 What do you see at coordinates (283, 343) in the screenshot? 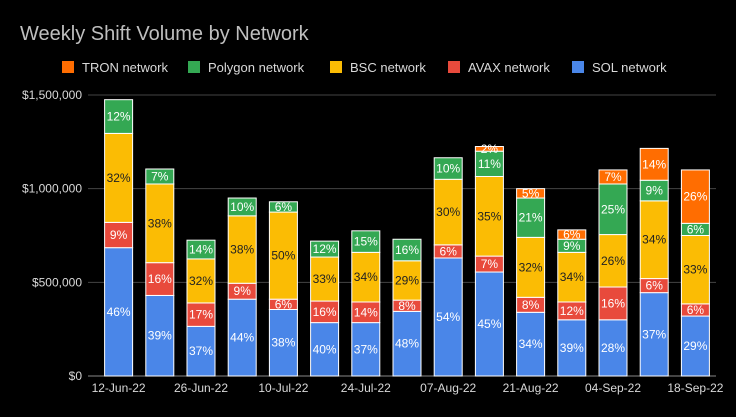
I see `data-label-sol-network-10-jul-22: 38%` at bounding box center [283, 343].